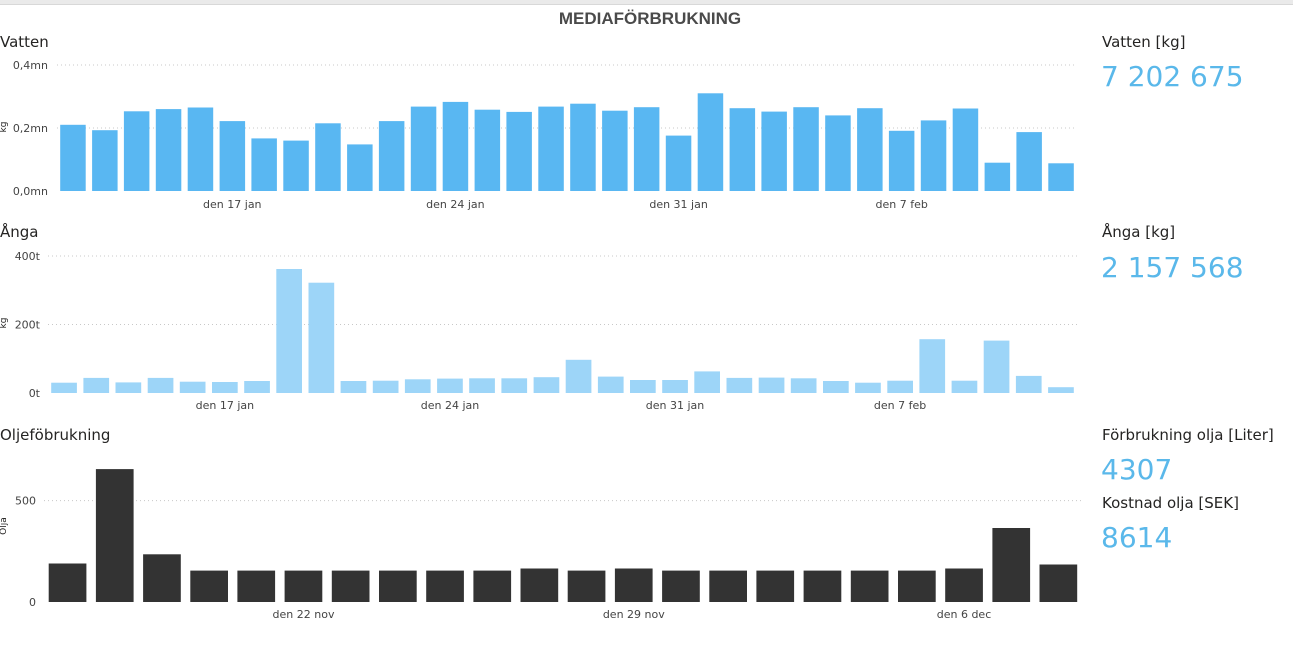  Describe the element at coordinates (232, 204) in the screenshot. I see `x-tick-label: den 17 jan` at that location.